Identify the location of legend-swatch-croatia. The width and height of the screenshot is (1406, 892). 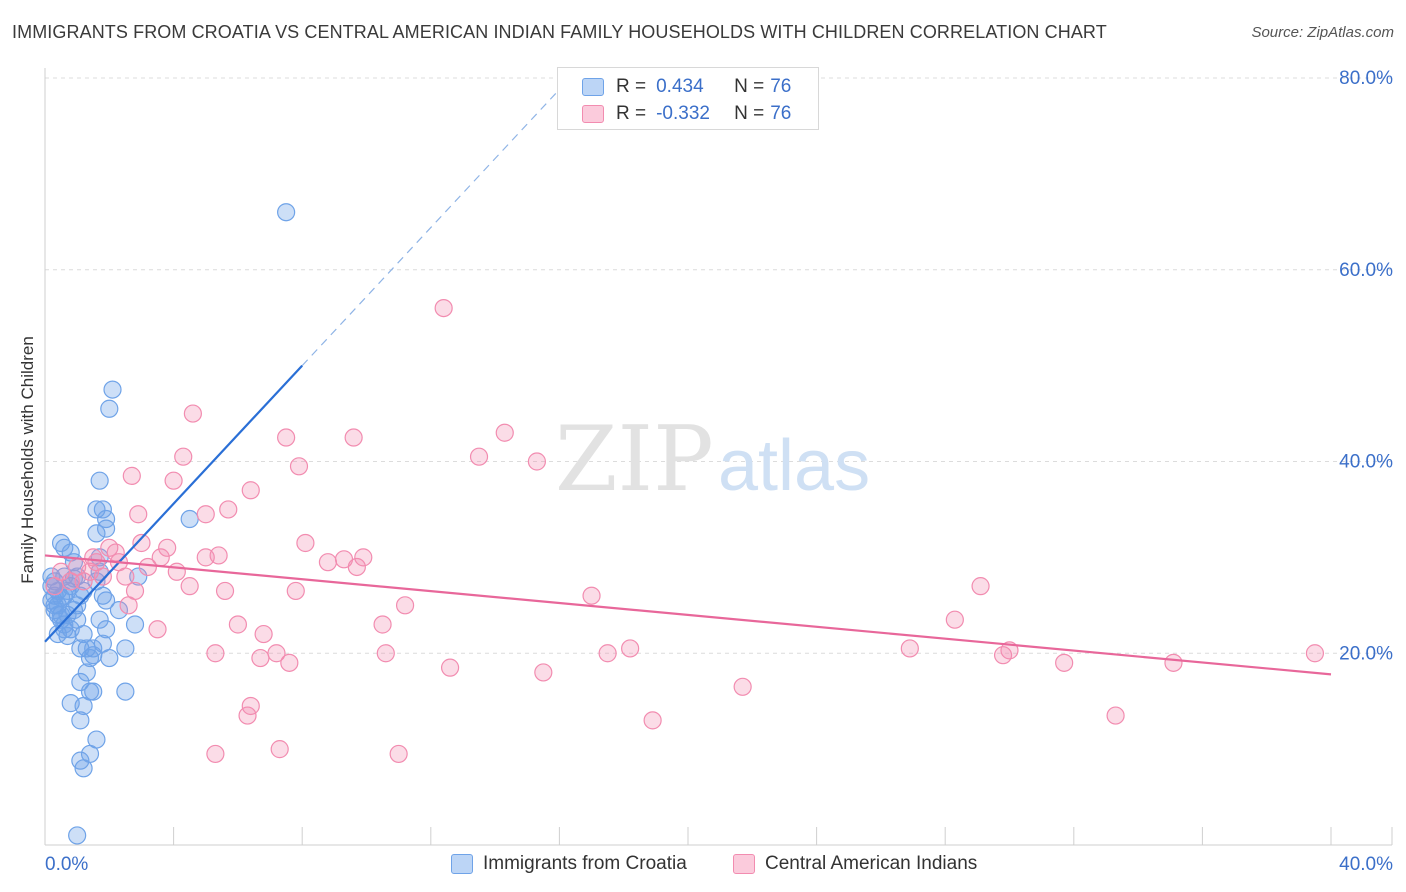
(462, 864).